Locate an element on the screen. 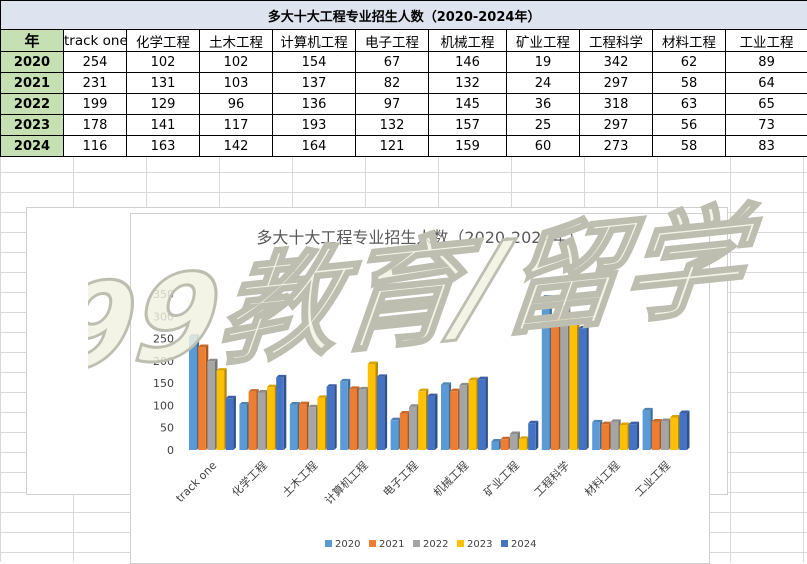  x-tick-label: 化学工程 is located at coordinates (249, 478).